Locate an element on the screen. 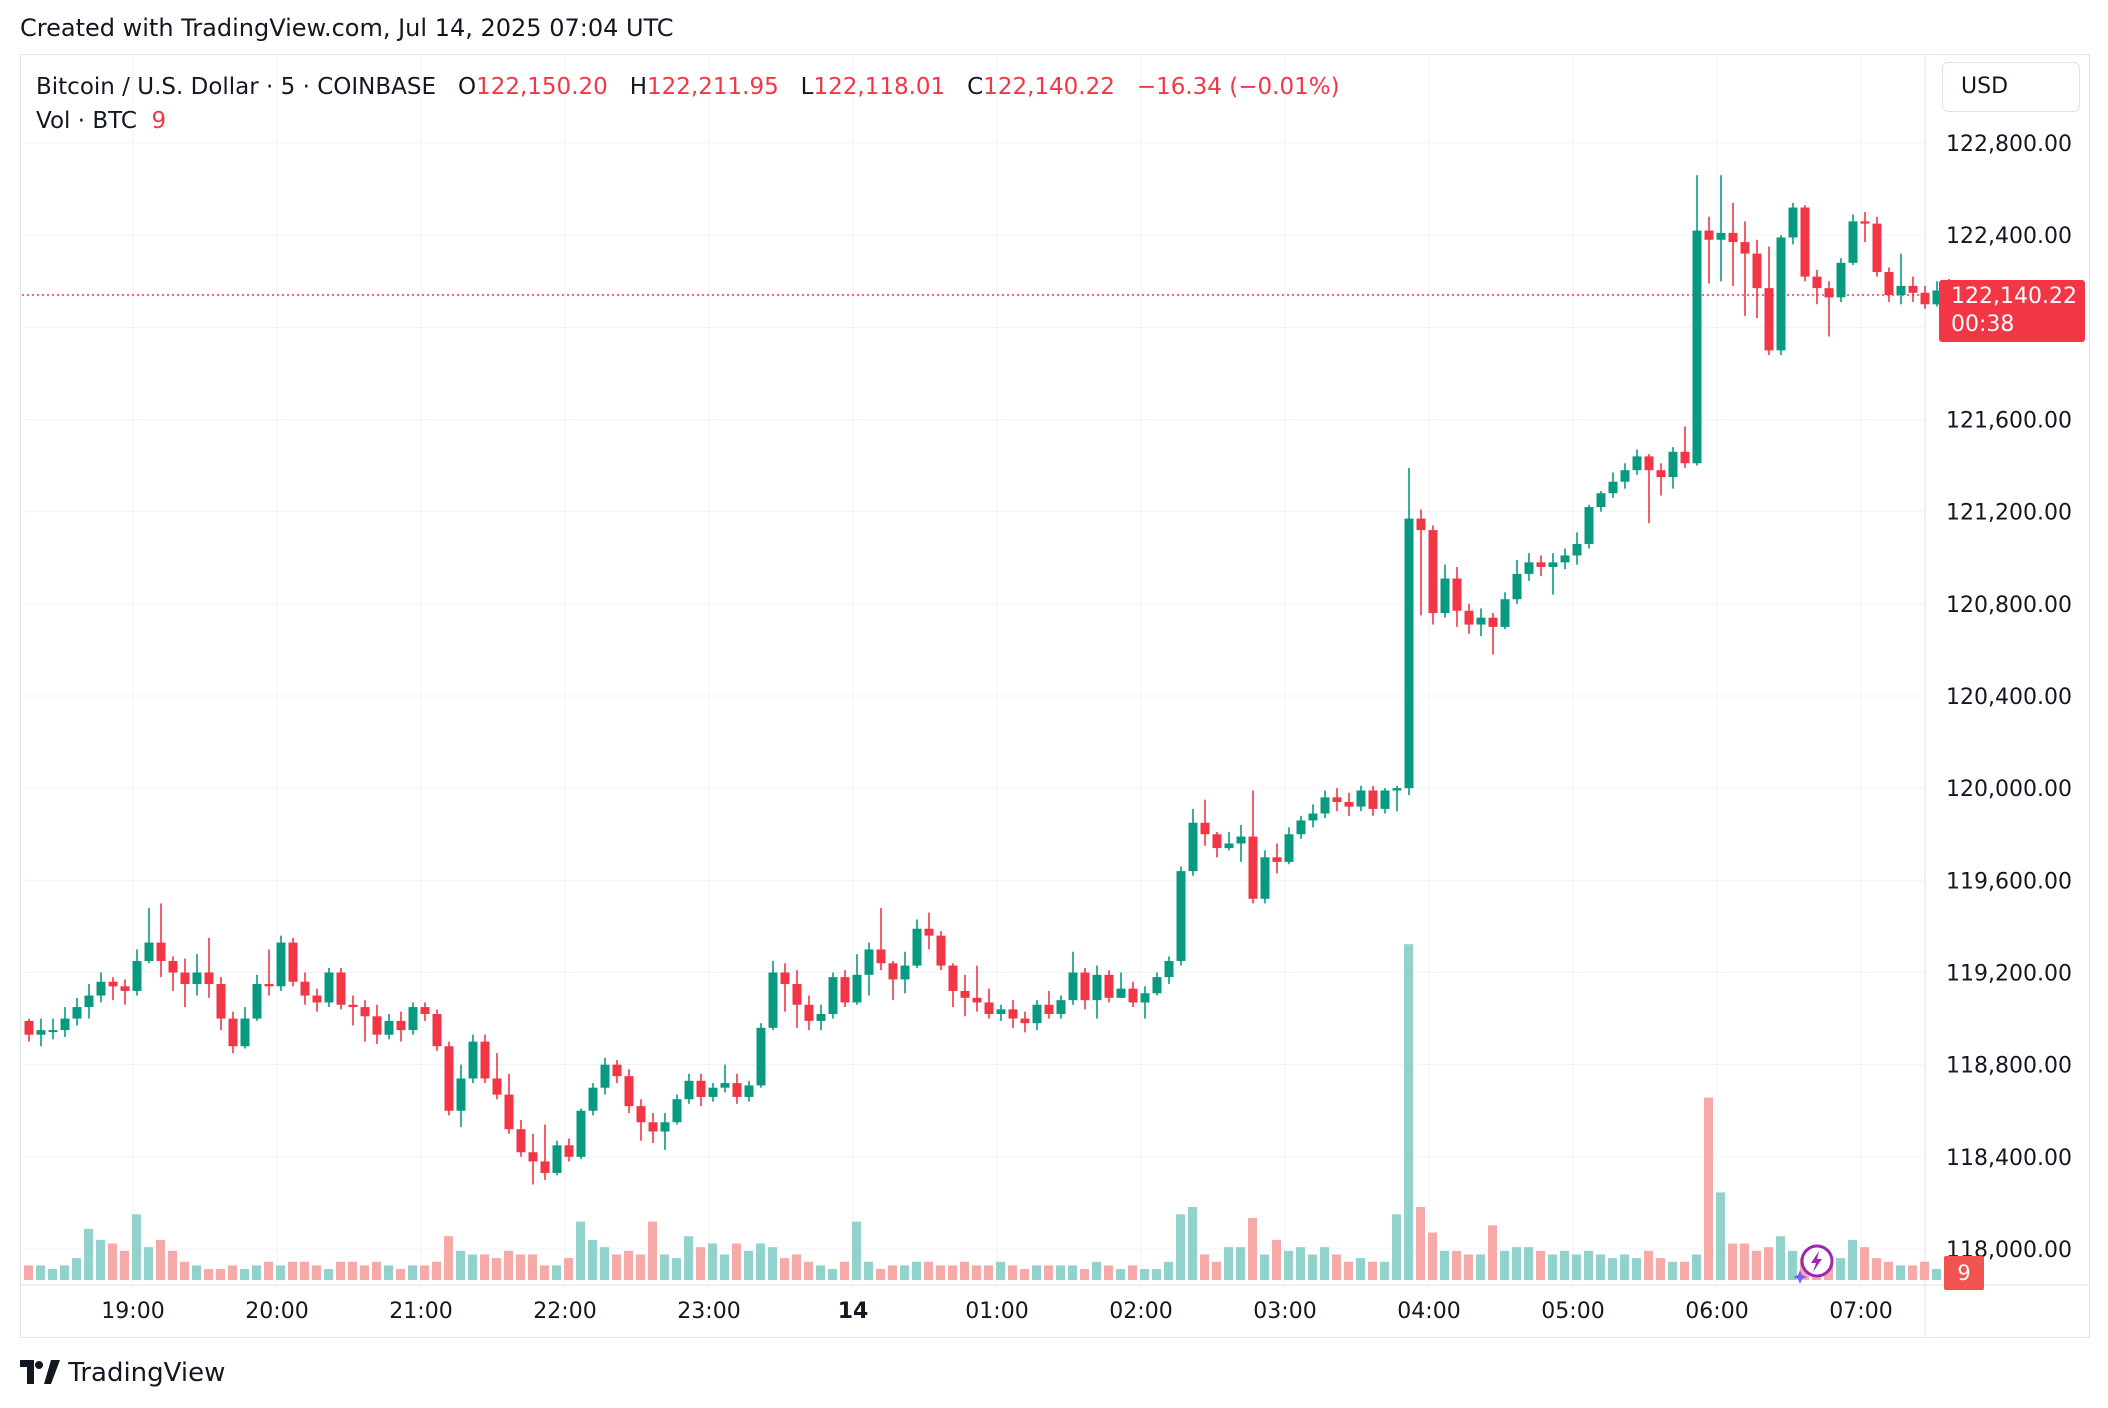 Image resolution: width=2108 pixels, height=1408 pixels. legend-volume-label: Vol · BTC is located at coordinates (86, 121).